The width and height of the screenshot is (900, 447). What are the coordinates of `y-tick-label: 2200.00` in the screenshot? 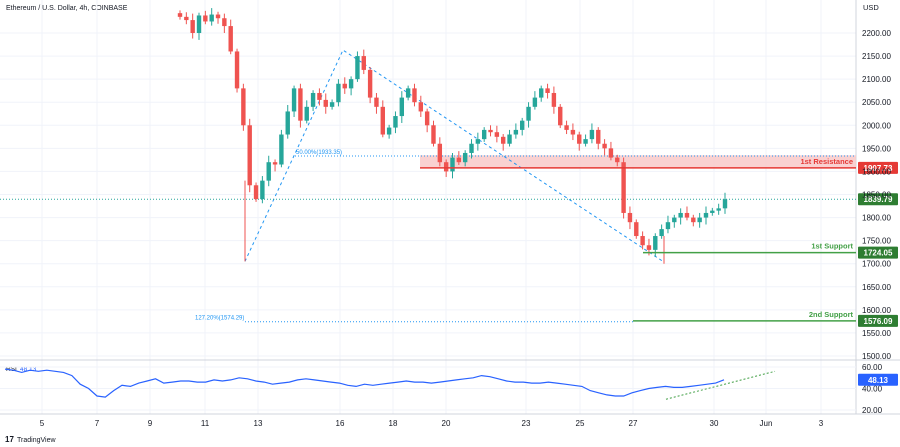 It's located at (876, 33).